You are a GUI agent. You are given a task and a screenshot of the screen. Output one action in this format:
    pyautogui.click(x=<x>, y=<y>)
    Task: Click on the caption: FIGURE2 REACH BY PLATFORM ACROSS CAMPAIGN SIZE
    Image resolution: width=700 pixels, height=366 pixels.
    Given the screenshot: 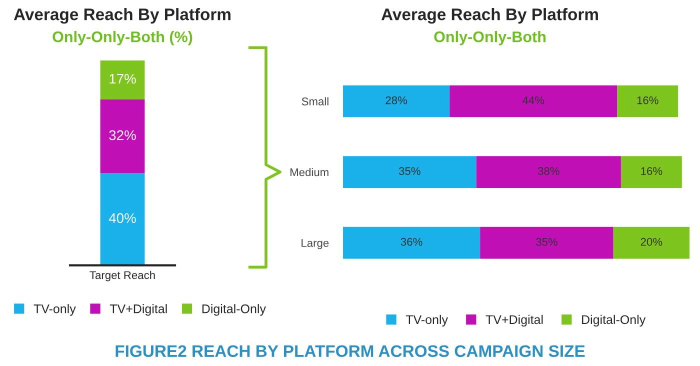 What is the action you would take?
    pyautogui.click(x=350, y=351)
    